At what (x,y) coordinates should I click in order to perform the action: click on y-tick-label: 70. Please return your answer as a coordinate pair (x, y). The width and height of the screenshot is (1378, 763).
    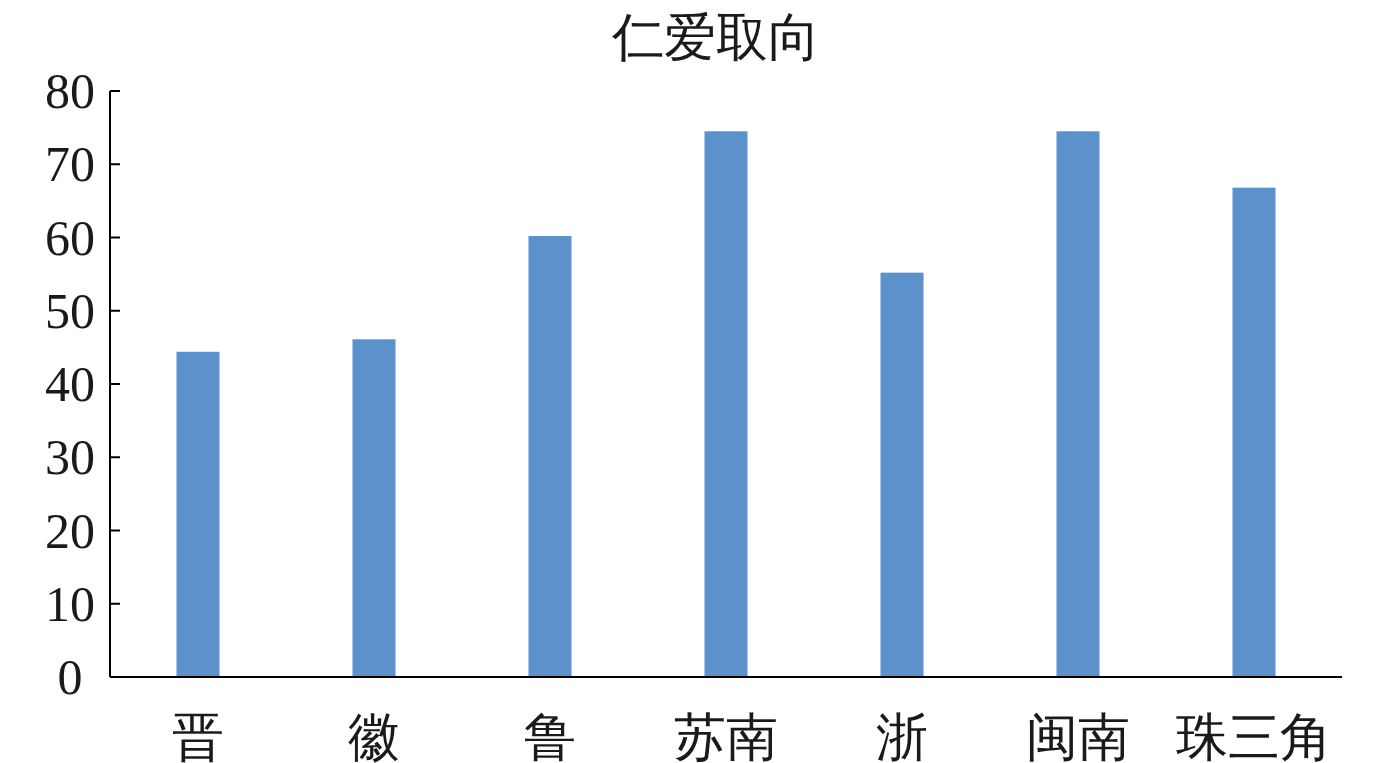
    Looking at the image, I should click on (70, 164).